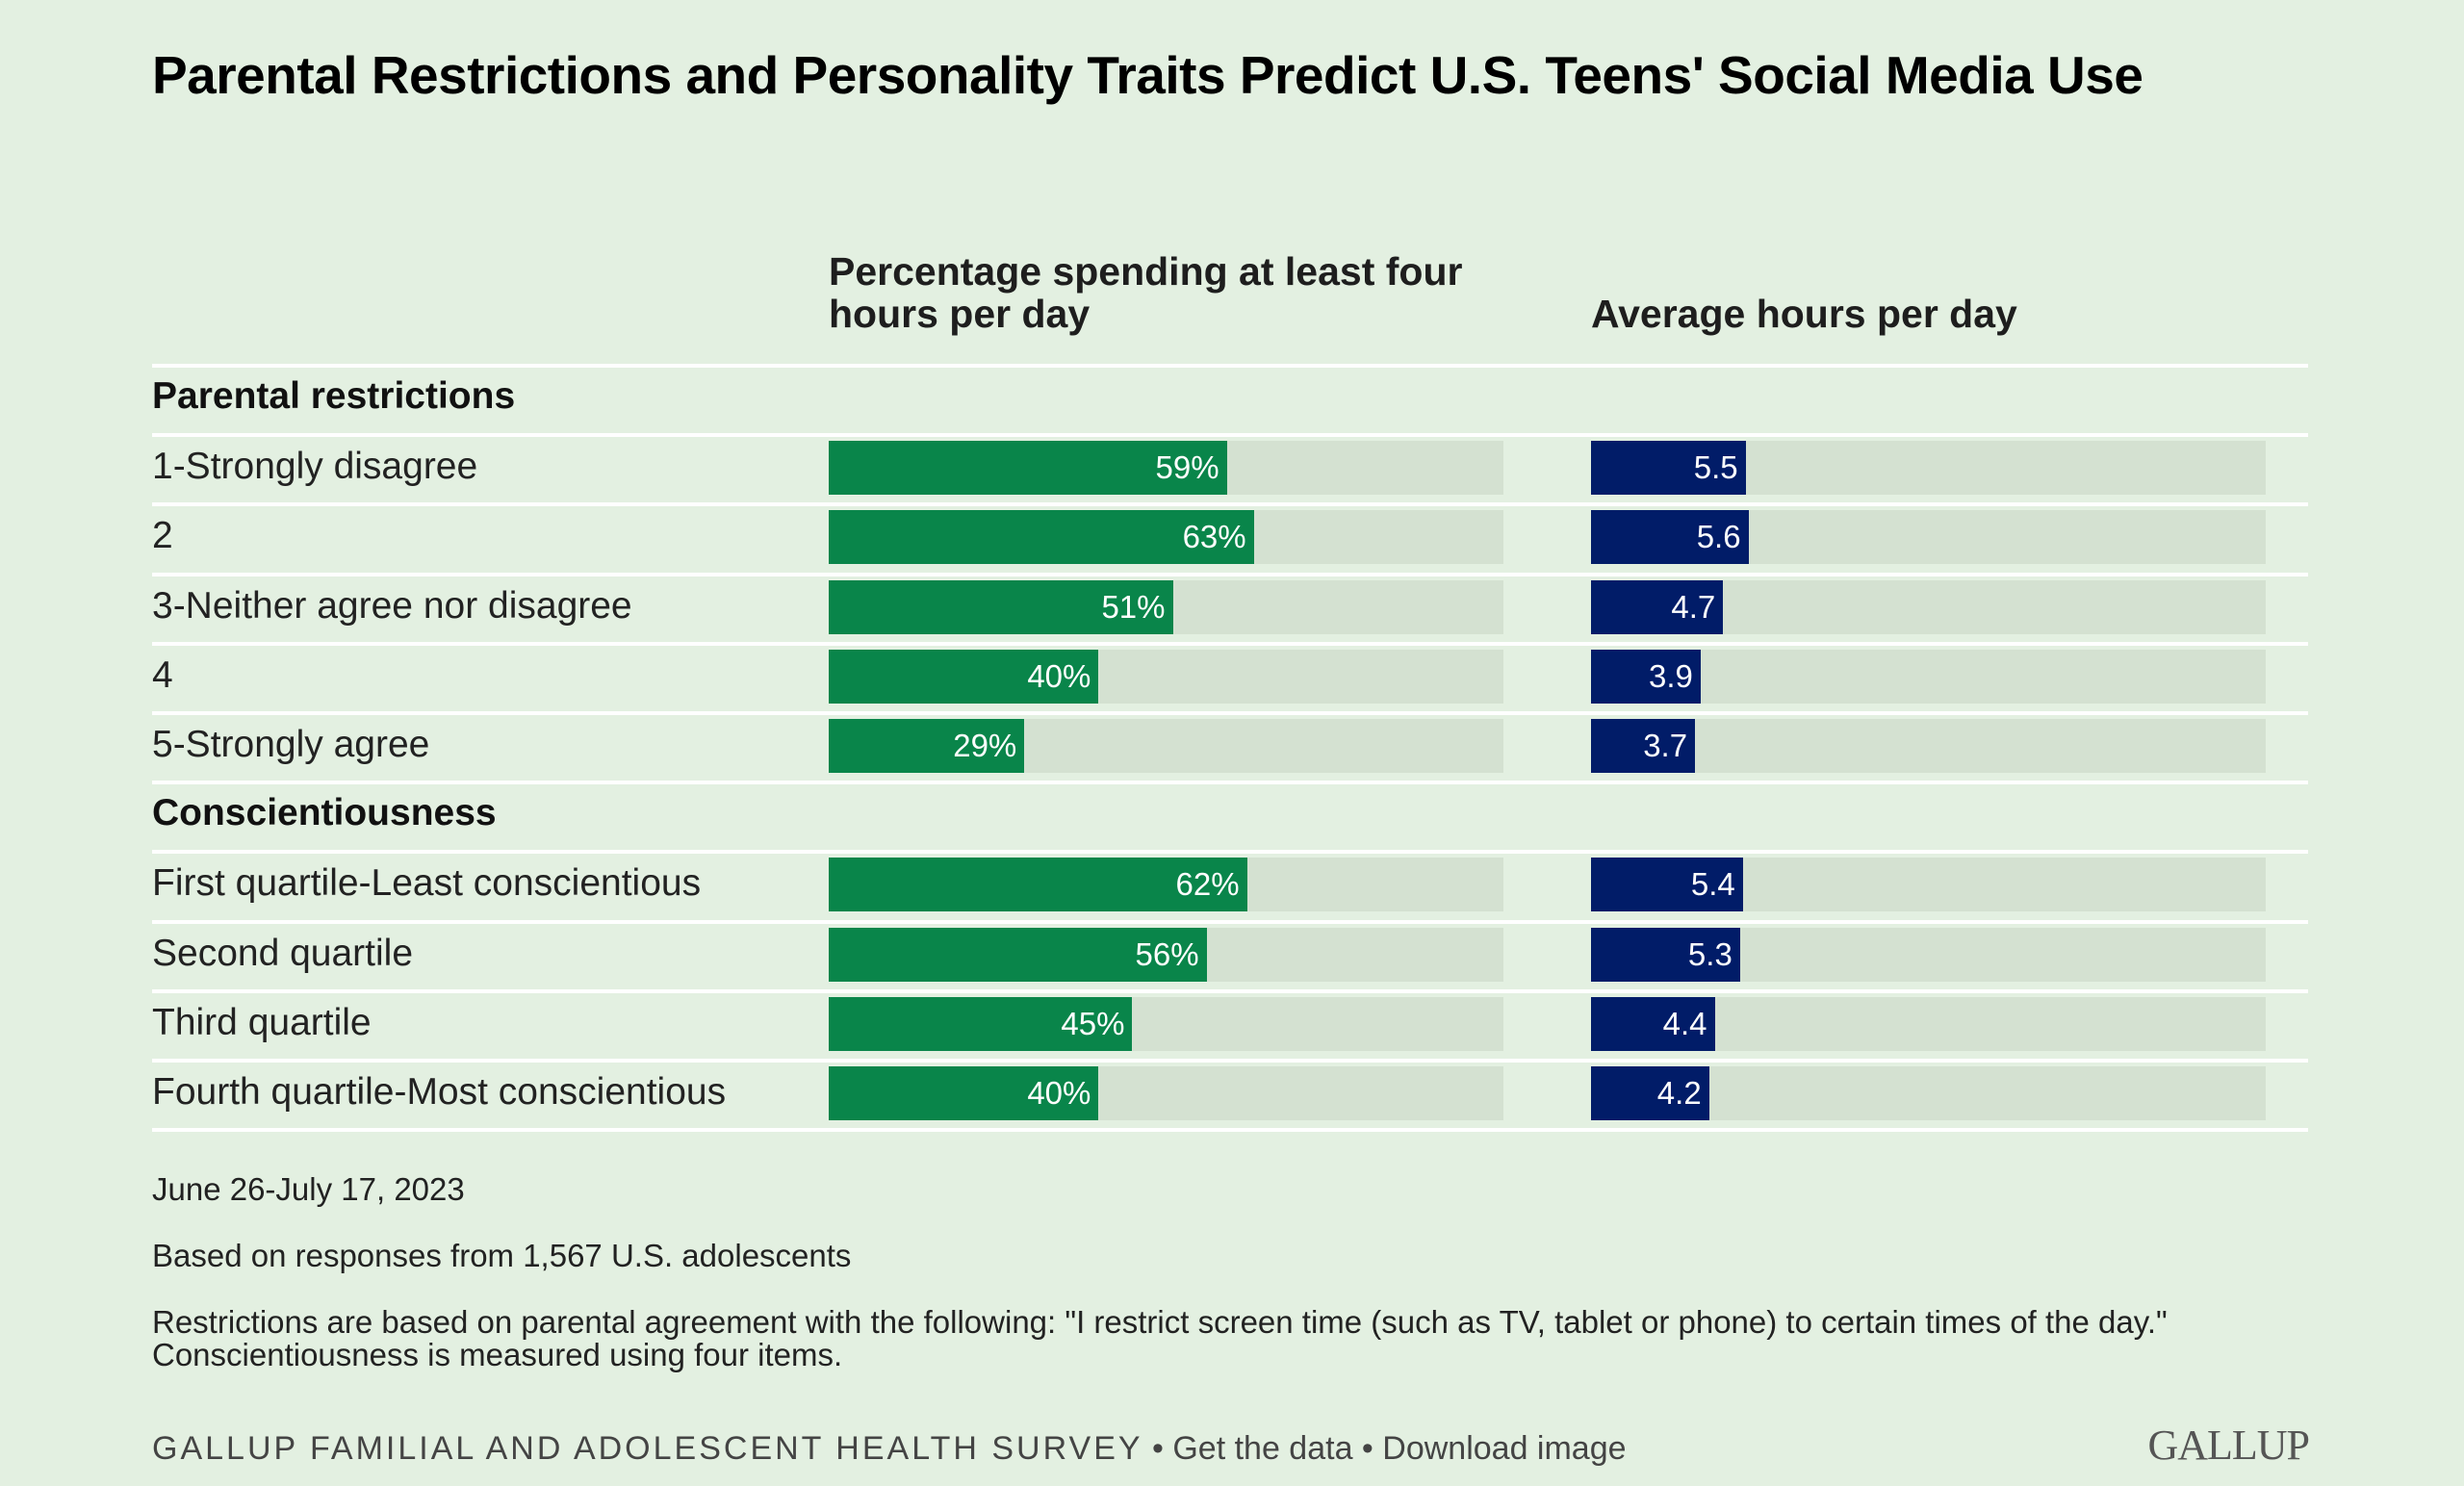 The height and width of the screenshot is (1486, 2464). What do you see at coordinates (1646, 677) in the screenshot?
I see `hours-bar: 3.9` at bounding box center [1646, 677].